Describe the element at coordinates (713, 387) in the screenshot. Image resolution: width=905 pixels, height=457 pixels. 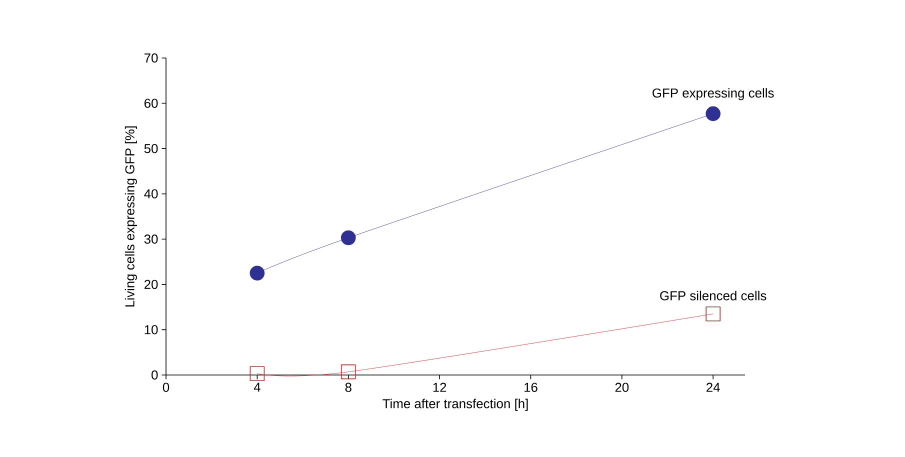
I see `x-tick-label: 24` at that location.